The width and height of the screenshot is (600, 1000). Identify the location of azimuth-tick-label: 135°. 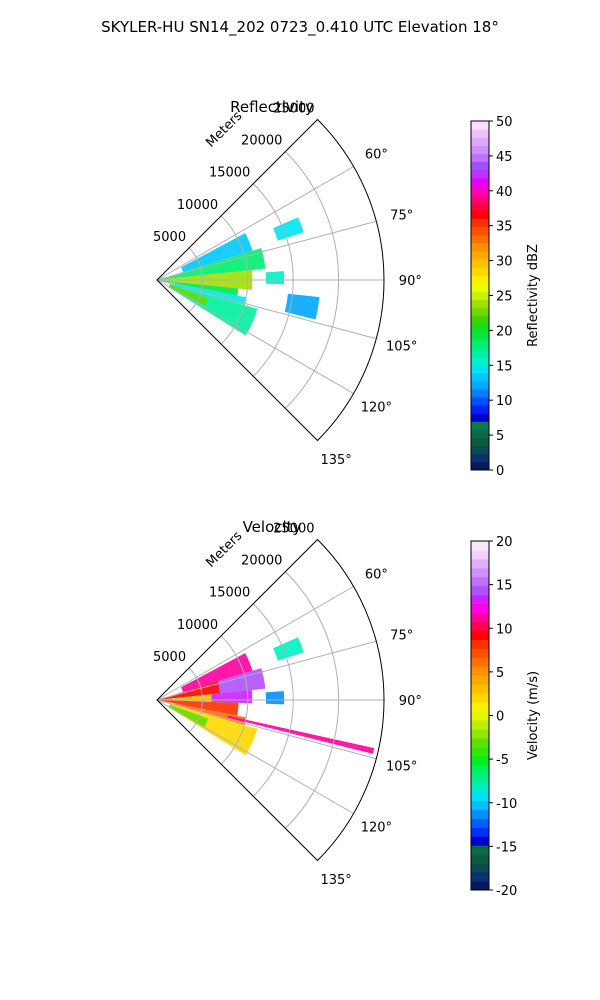
(335, 460).